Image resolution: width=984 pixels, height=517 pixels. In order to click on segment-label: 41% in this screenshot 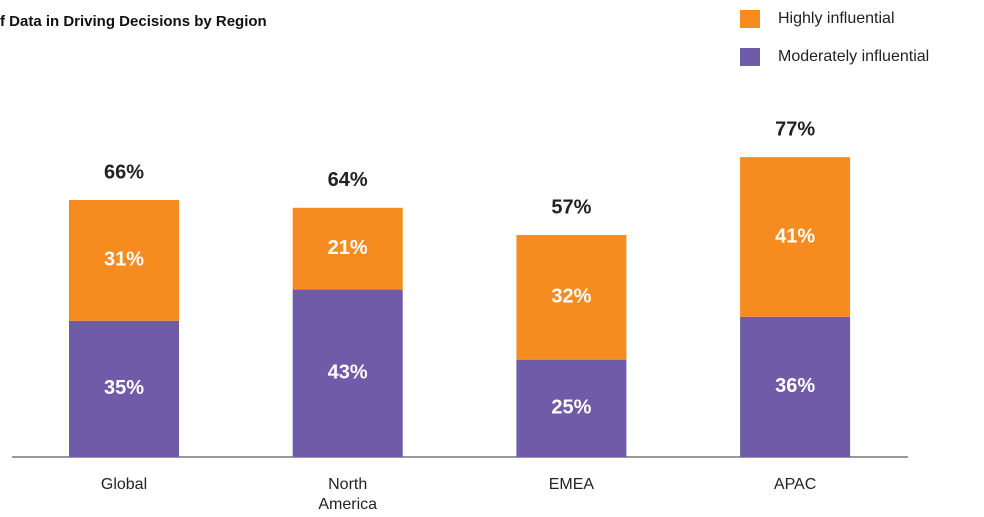, I will do `click(795, 236)`.